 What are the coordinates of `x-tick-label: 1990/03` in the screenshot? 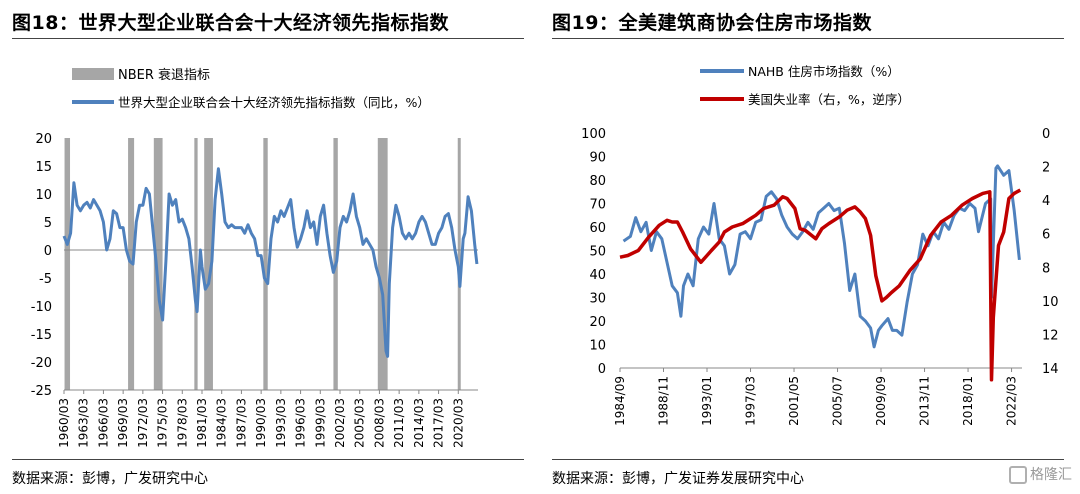 It's located at (261, 423).